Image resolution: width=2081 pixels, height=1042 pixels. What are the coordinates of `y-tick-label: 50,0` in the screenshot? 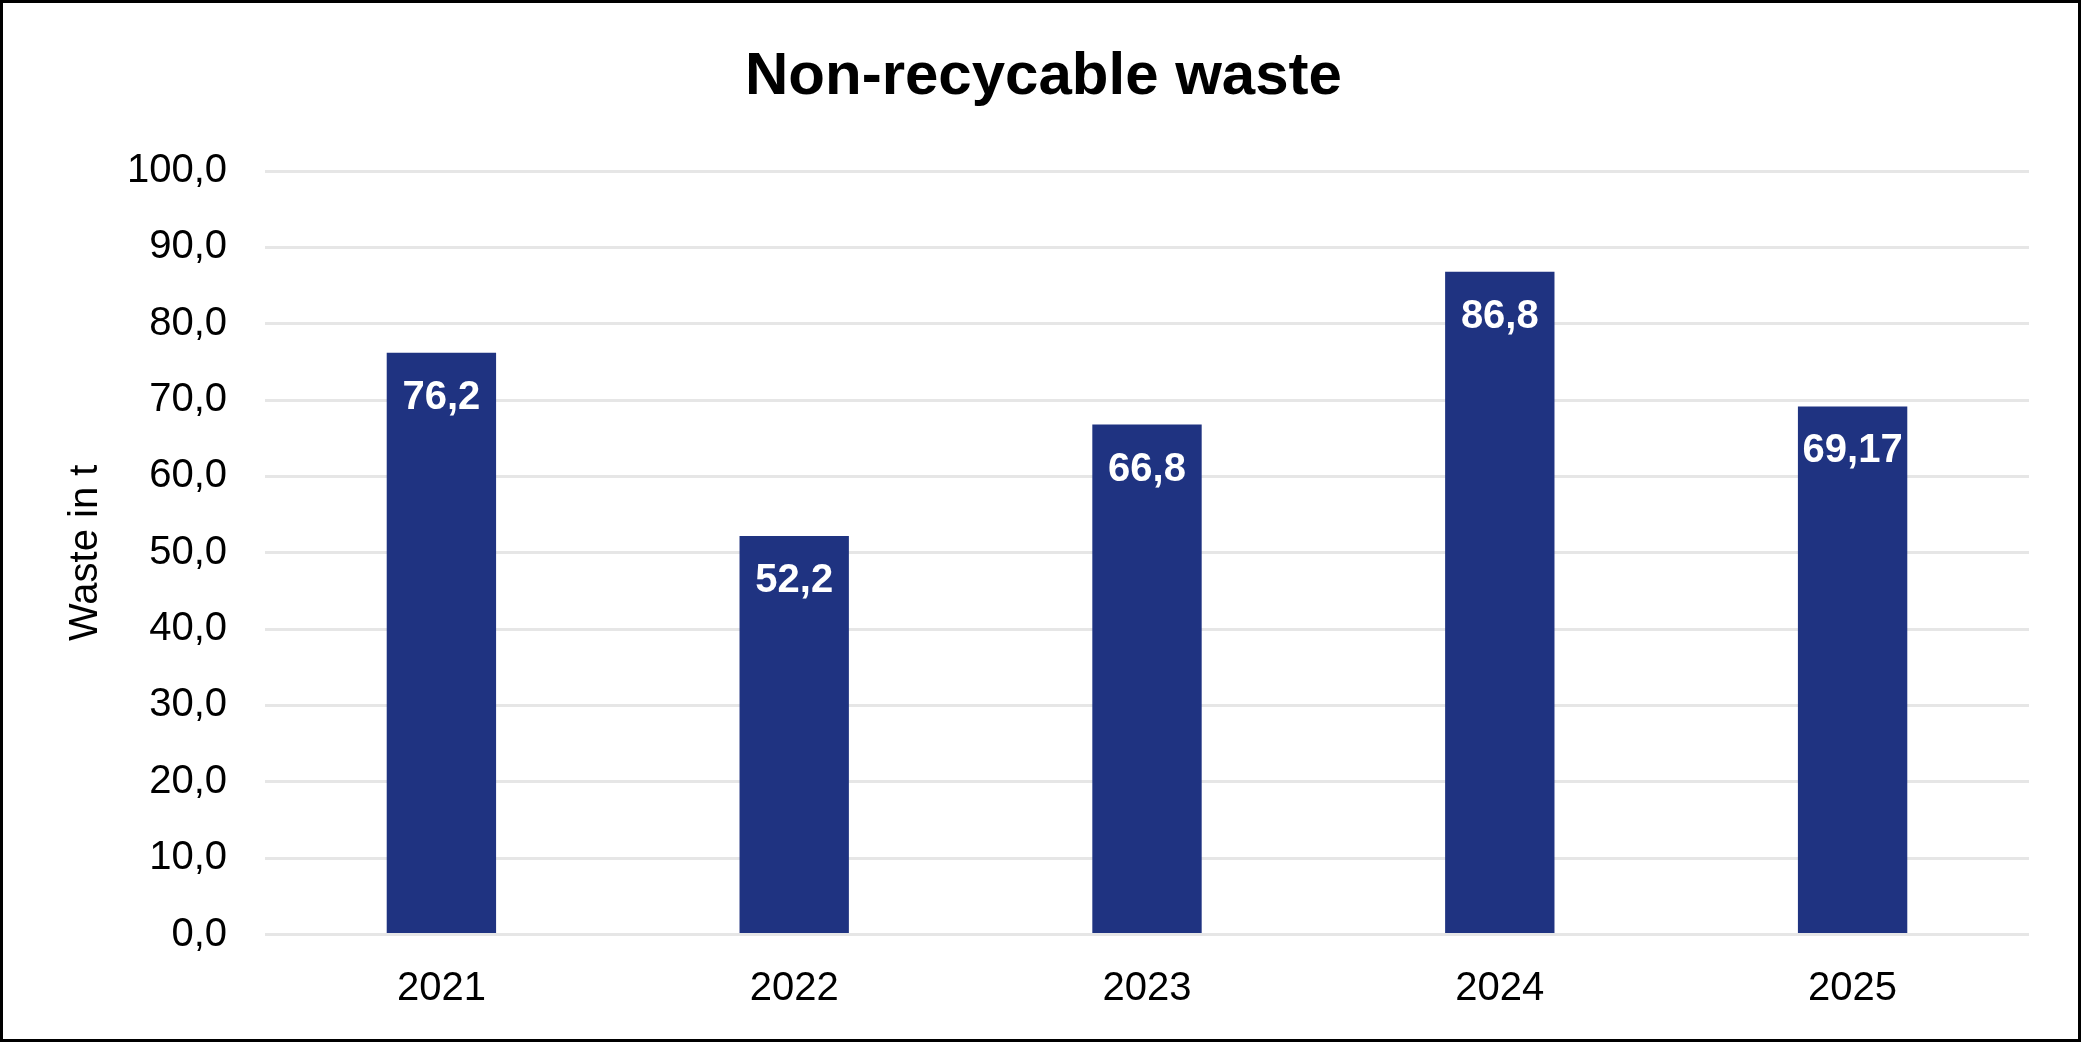 It's located at (188, 549).